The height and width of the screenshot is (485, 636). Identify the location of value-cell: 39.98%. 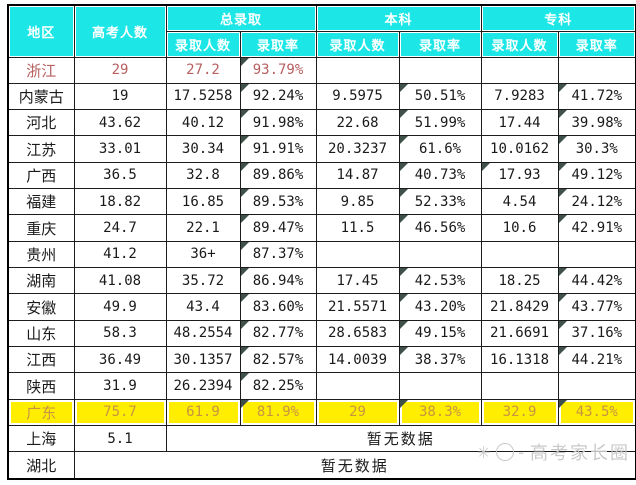
(596, 123).